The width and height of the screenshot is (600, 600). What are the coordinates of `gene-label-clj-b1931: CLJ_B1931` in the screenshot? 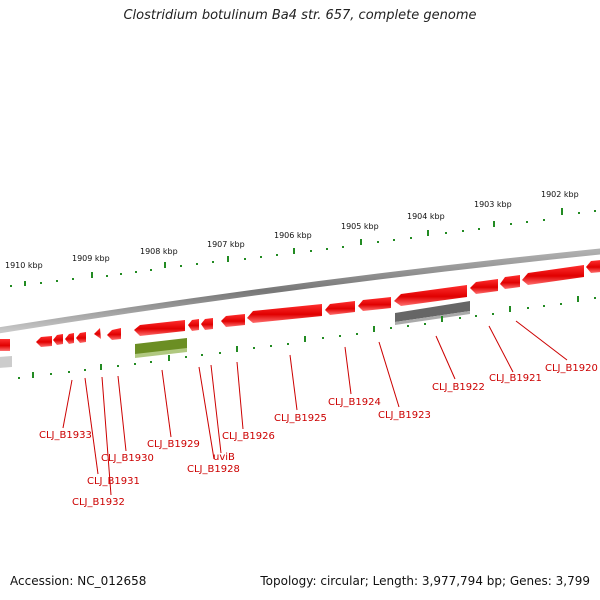 It's located at (113, 481).